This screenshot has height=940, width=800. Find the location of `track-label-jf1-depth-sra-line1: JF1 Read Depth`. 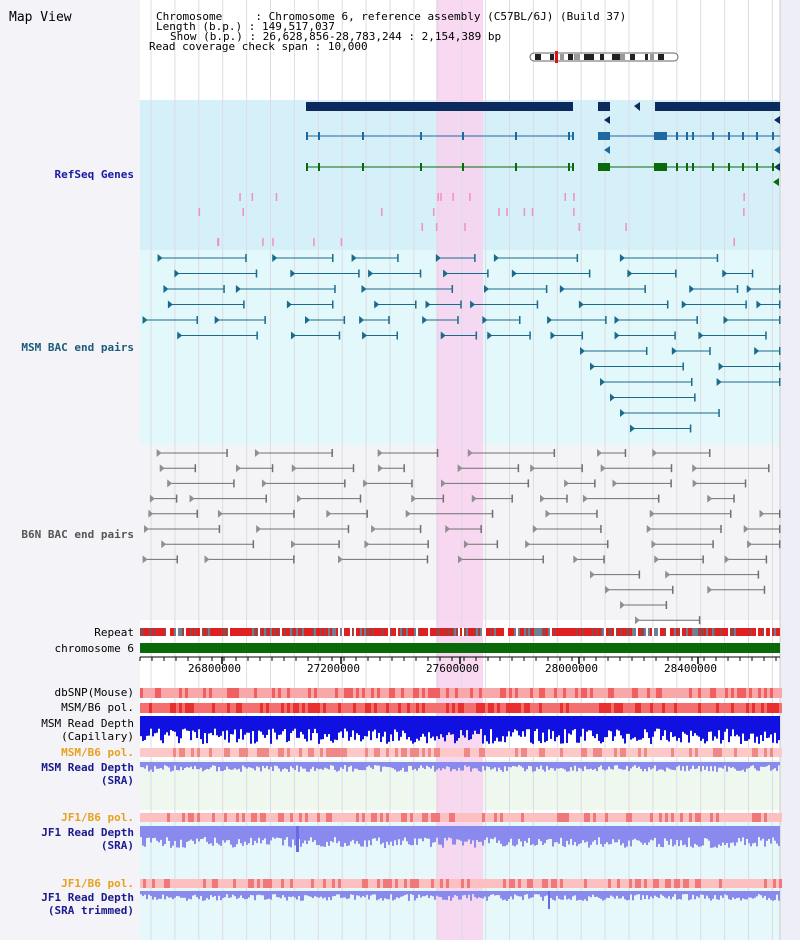

track-label-jf1-depth-sra-line1: JF1 Read Depth is located at coordinates (87, 832).